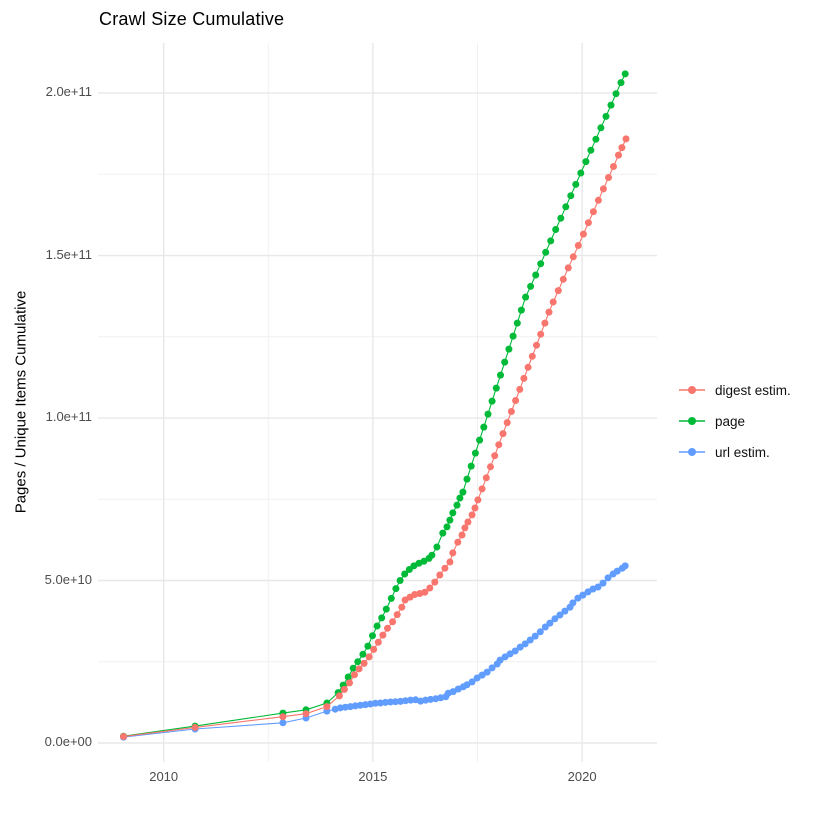 This screenshot has width=826, height=827. Describe the element at coordinates (582, 776) in the screenshot. I see `x-tick-label: 2020` at that location.